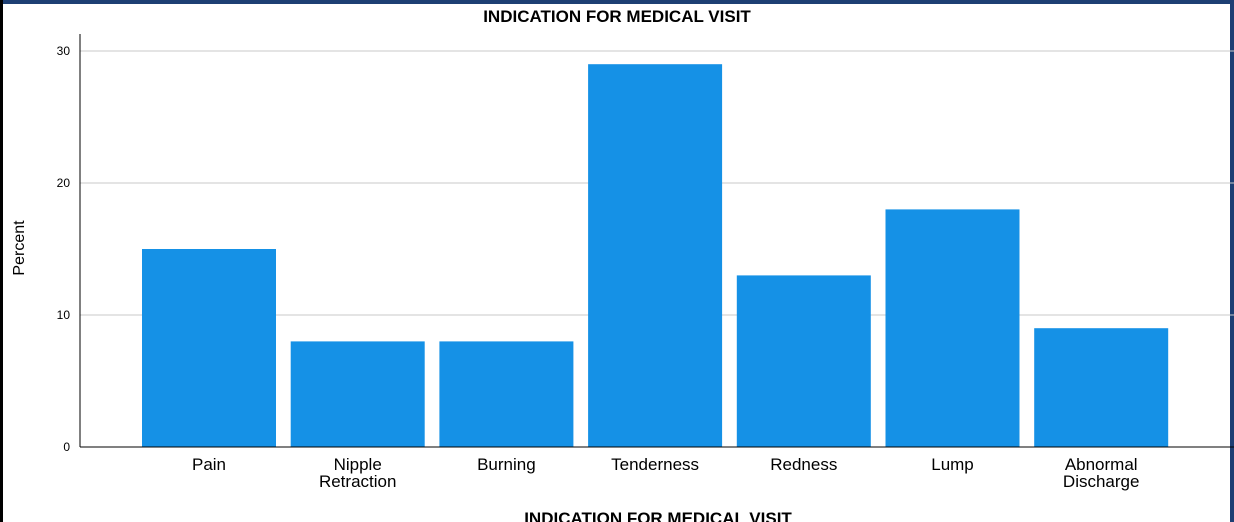 The height and width of the screenshot is (522, 1234). What do you see at coordinates (209, 464) in the screenshot?
I see `x-tick-label: Pain` at bounding box center [209, 464].